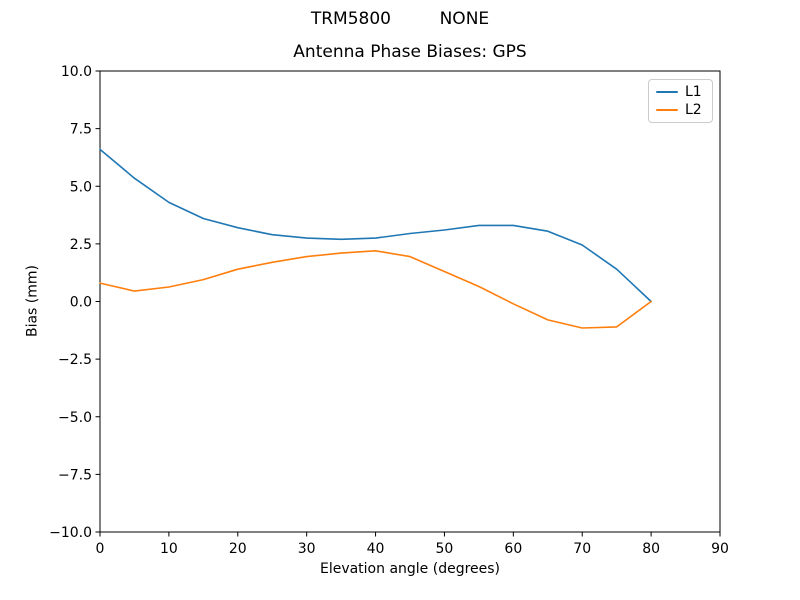 This screenshot has width=800, height=600. Describe the element at coordinates (582, 549) in the screenshot. I see `x-tick-label: 70` at that location.